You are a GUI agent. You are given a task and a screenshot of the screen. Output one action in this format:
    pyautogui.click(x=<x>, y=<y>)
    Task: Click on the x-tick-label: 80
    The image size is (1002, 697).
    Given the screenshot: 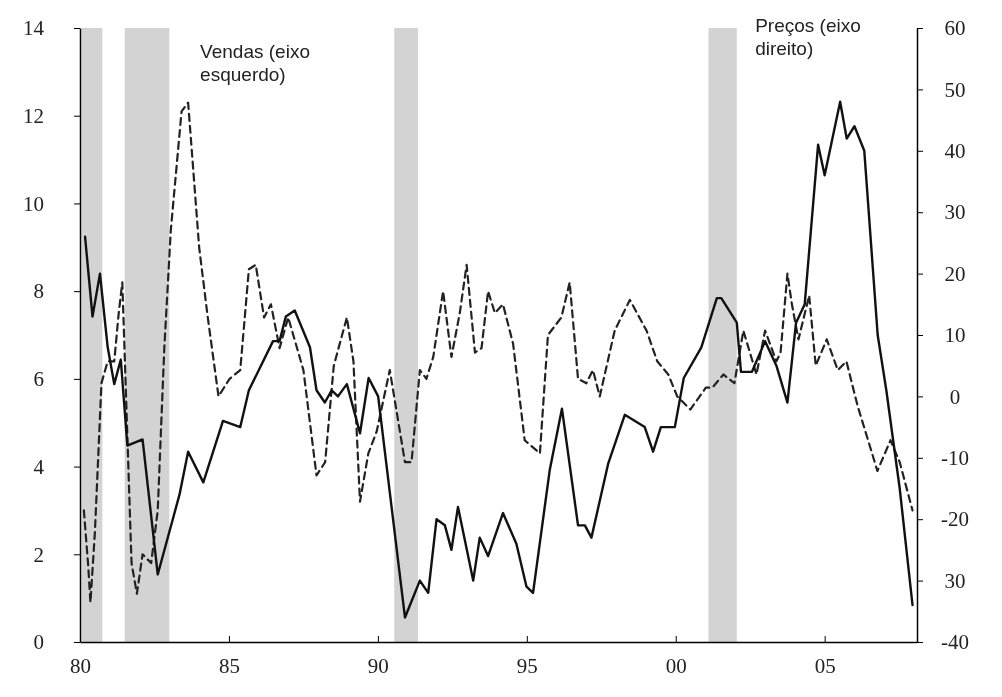 What is the action you would take?
    pyautogui.click(x=80, y=665)
    